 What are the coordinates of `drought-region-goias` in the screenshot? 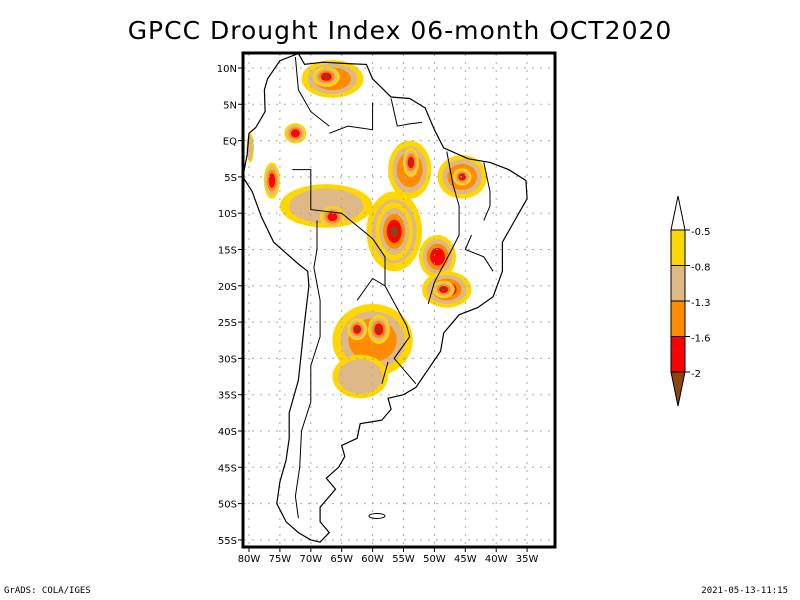 It's located at (437, 256).